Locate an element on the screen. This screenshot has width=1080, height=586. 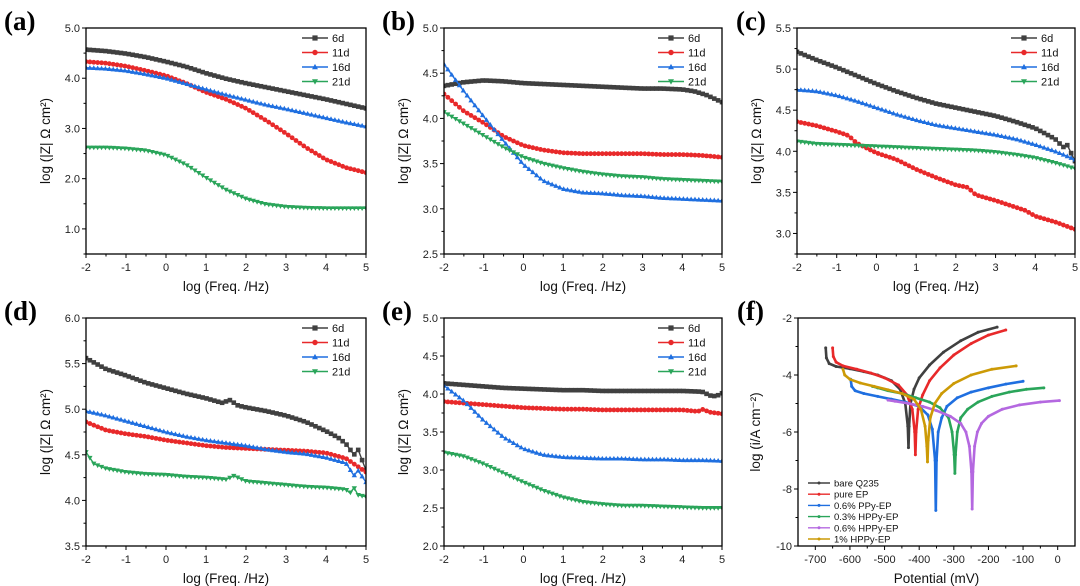
y-tick-label: -4 is located at coordinates (787, 376).